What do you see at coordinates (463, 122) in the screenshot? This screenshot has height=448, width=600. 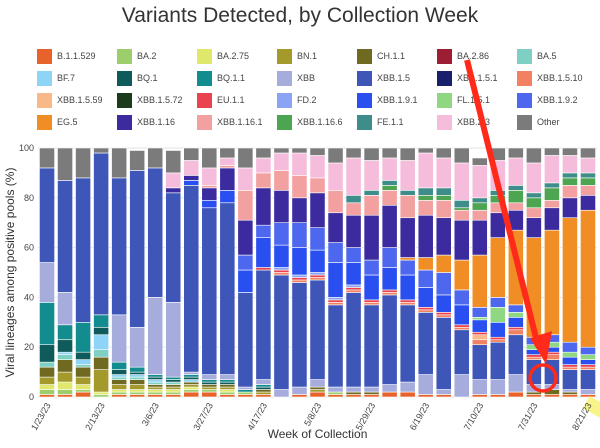 I see `legend-item-xbb-2-3: XBB.2.3` at bounding box center [463, 122].